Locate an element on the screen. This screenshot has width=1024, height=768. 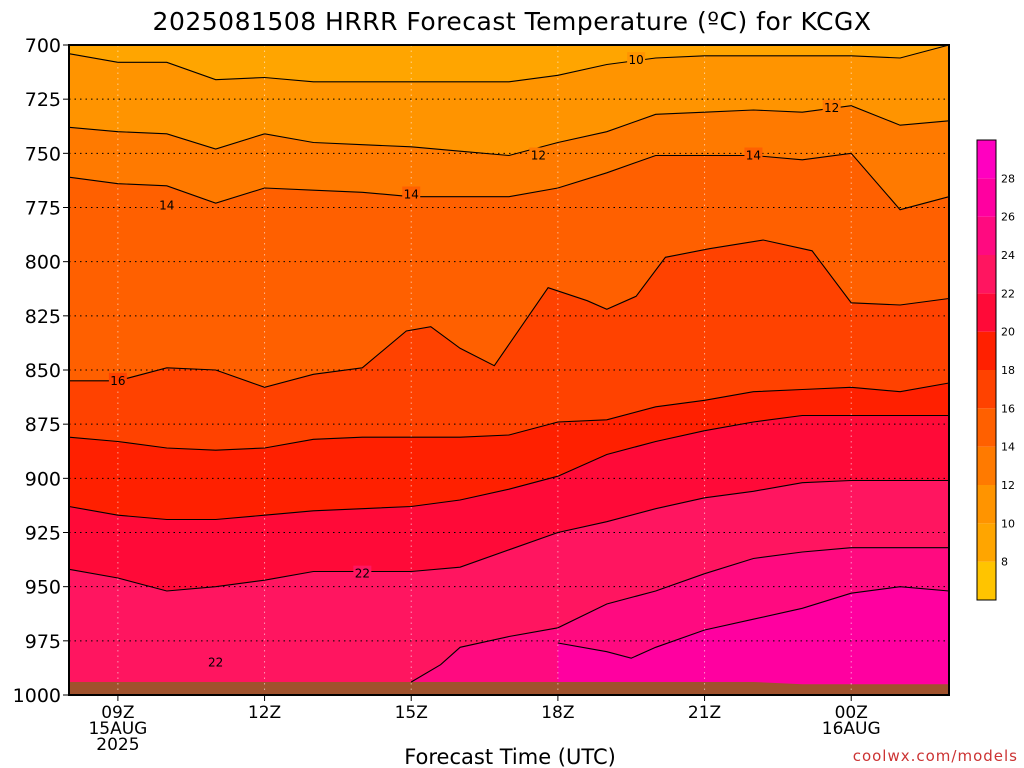
terrain-fill is located at coordinates (509, 688).